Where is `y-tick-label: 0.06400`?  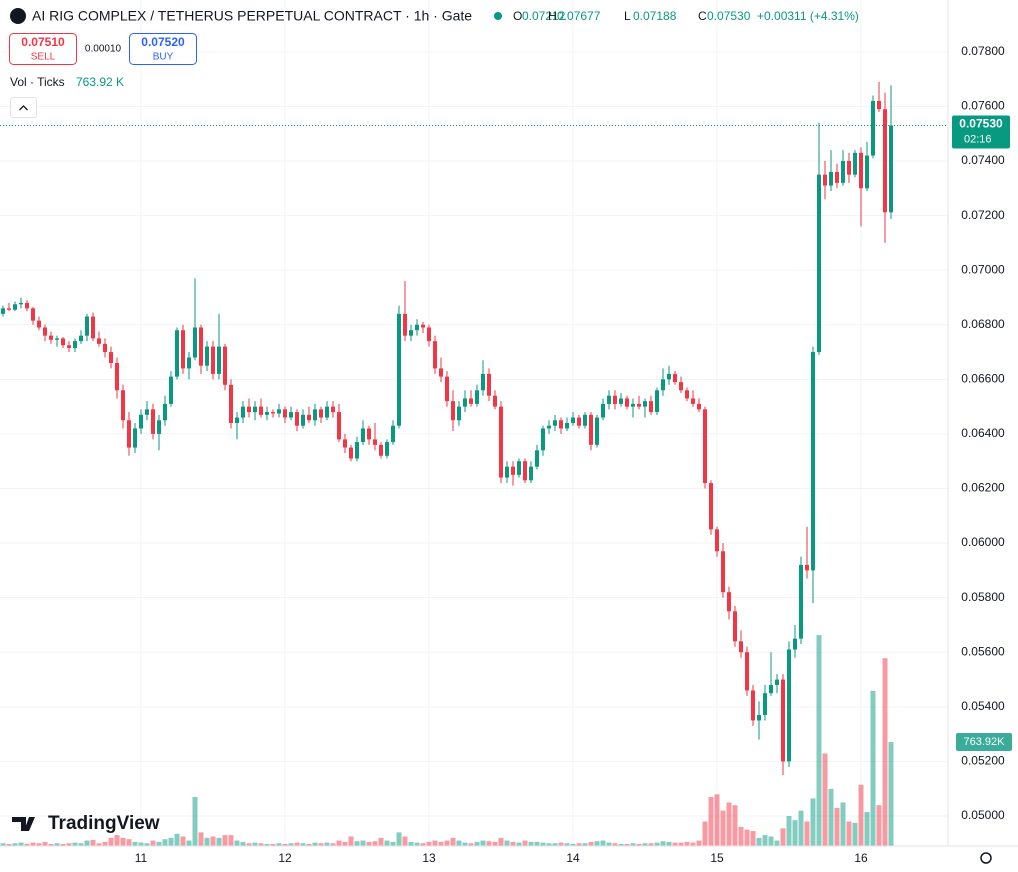
y-tick-label: 0.06400 is located at coordinates (983, 433).